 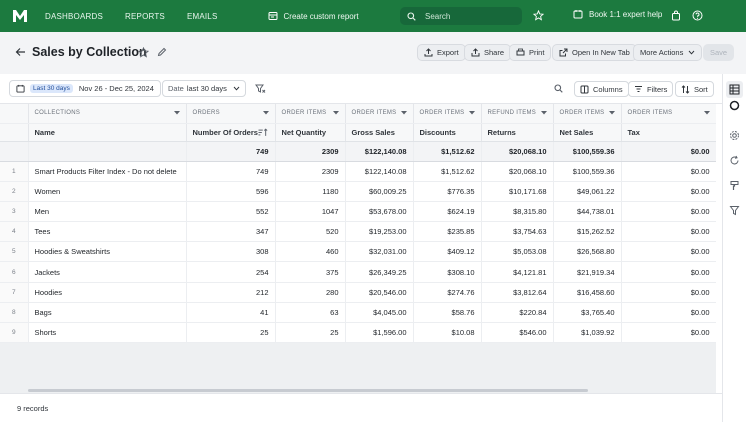 I want to click on settings-gear-icon, so click(x=734, y=135).